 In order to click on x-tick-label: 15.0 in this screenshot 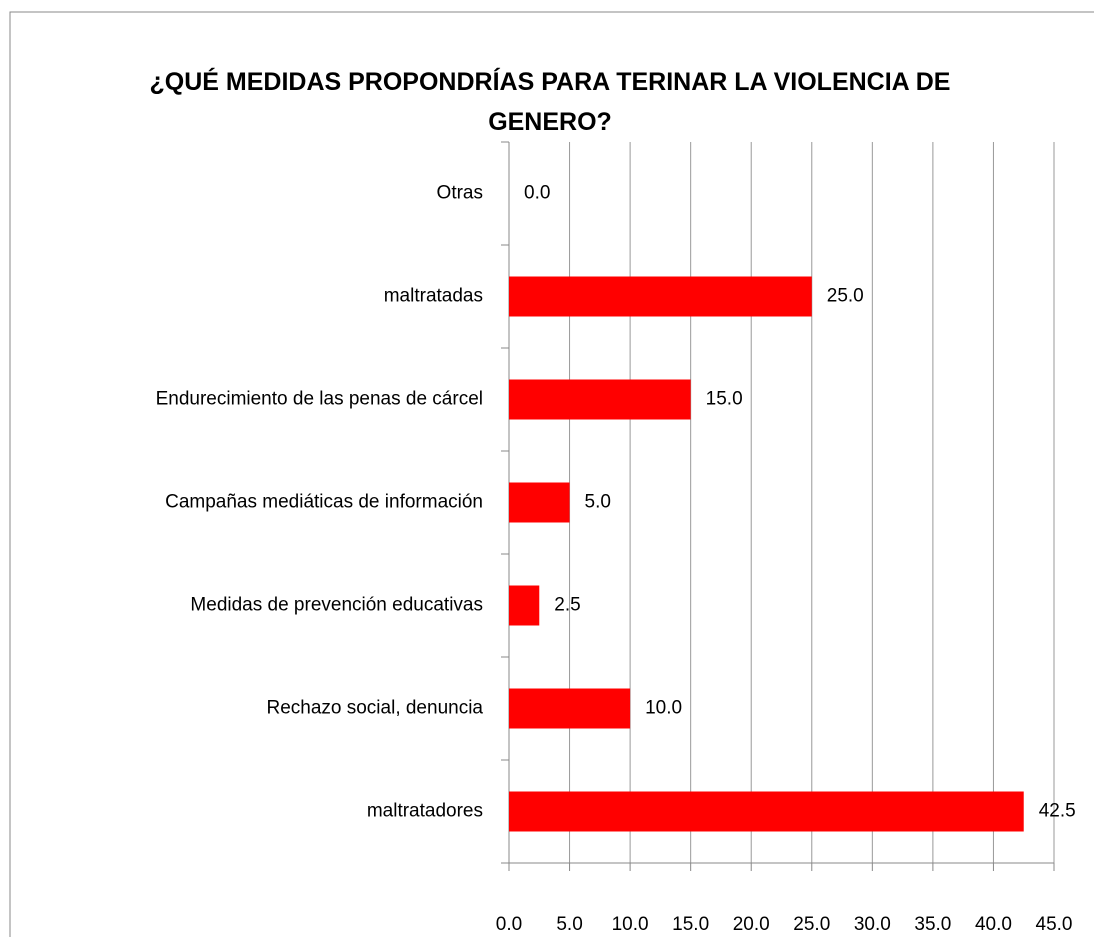, I will do `click(690, 924)`.